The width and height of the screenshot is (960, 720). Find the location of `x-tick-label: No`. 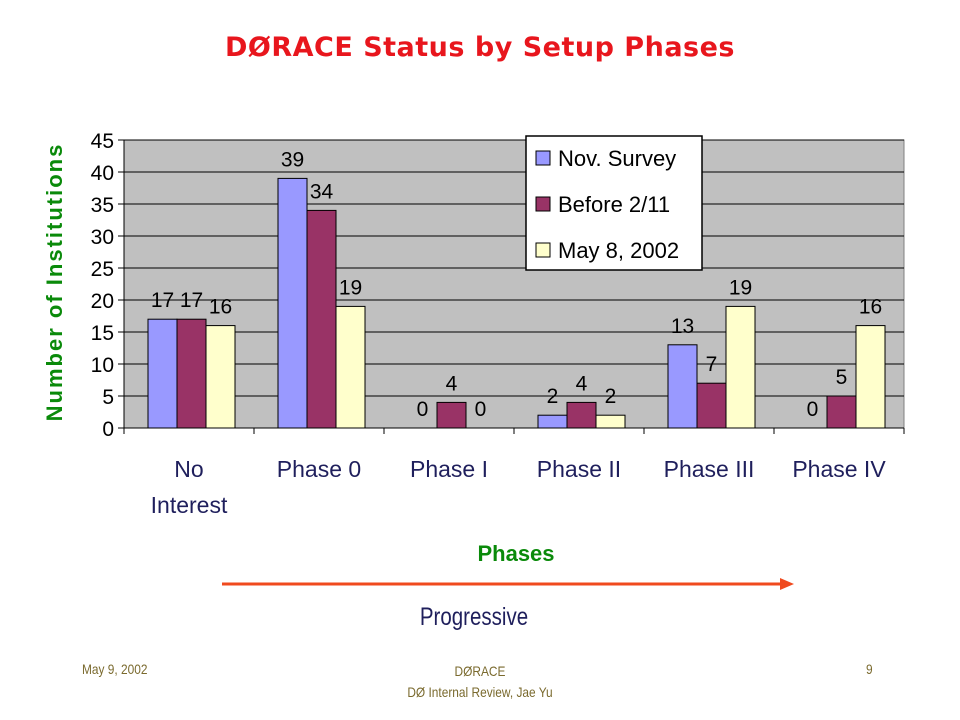

x-tick-label: No is located at coordinates (188, 469).